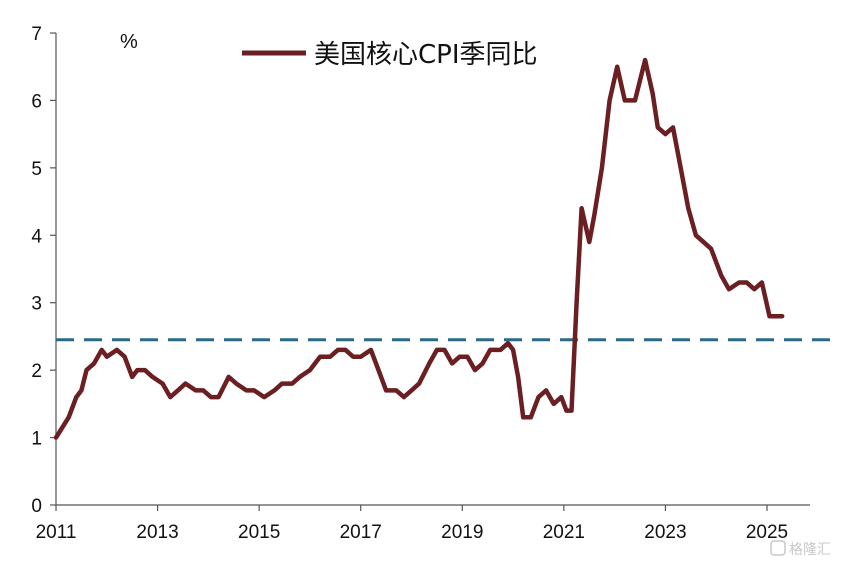 The height and width of the screenshot is (568, 842). What do you see at coordinates (129, 42) in the screenshot?
I see `y-unit-label: %` at bounding box center [129, 42].